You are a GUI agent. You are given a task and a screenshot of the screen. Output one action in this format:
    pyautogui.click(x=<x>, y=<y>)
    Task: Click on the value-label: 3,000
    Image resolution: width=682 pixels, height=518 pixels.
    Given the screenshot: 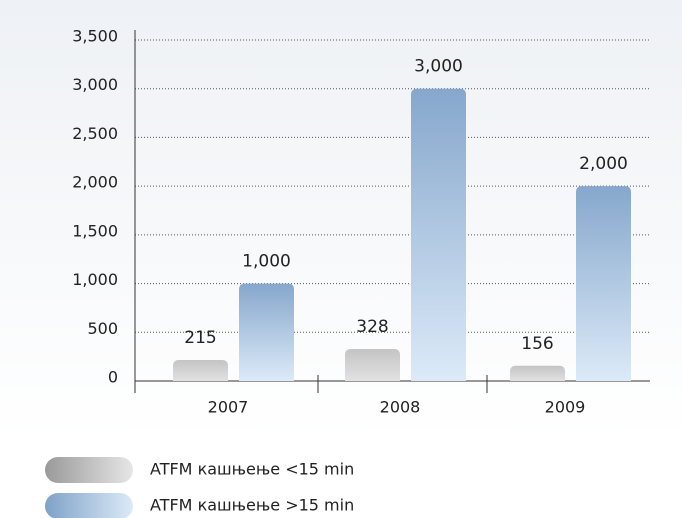 What is the action you would take?
    pyautogui.click(x=438, y=67)
    